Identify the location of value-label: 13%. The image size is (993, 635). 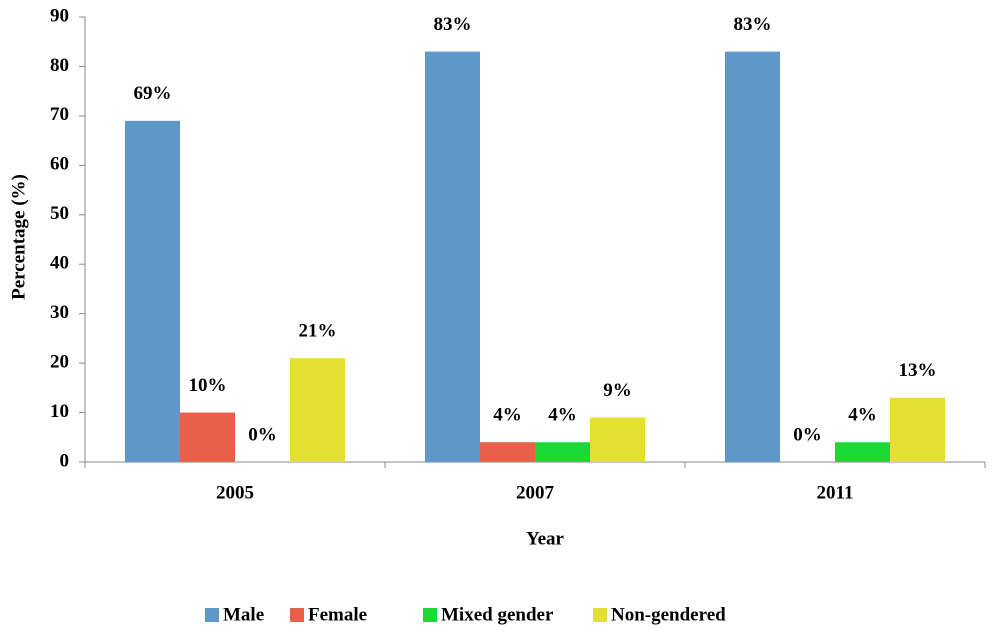
(918, 370).